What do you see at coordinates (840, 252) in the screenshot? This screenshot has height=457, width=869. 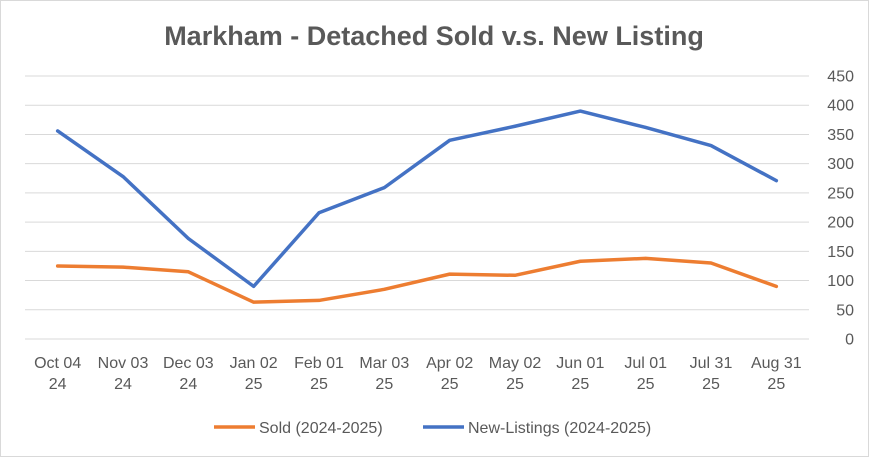 I see `y-tick-label: 150` at bounding box center [840, 252].